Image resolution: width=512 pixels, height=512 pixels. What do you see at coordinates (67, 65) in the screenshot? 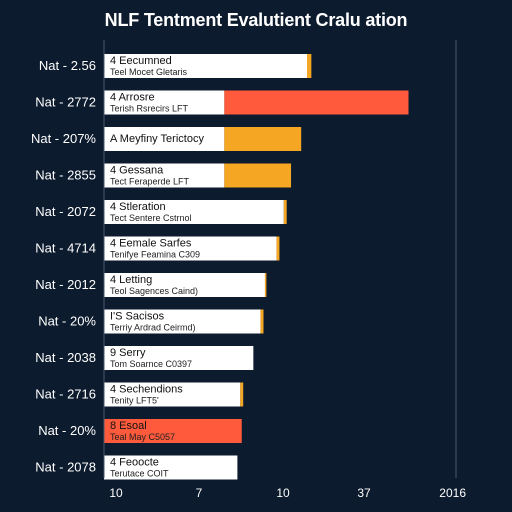
I see `row-label: Nat - 2.56` at bounding box center [67, 65].